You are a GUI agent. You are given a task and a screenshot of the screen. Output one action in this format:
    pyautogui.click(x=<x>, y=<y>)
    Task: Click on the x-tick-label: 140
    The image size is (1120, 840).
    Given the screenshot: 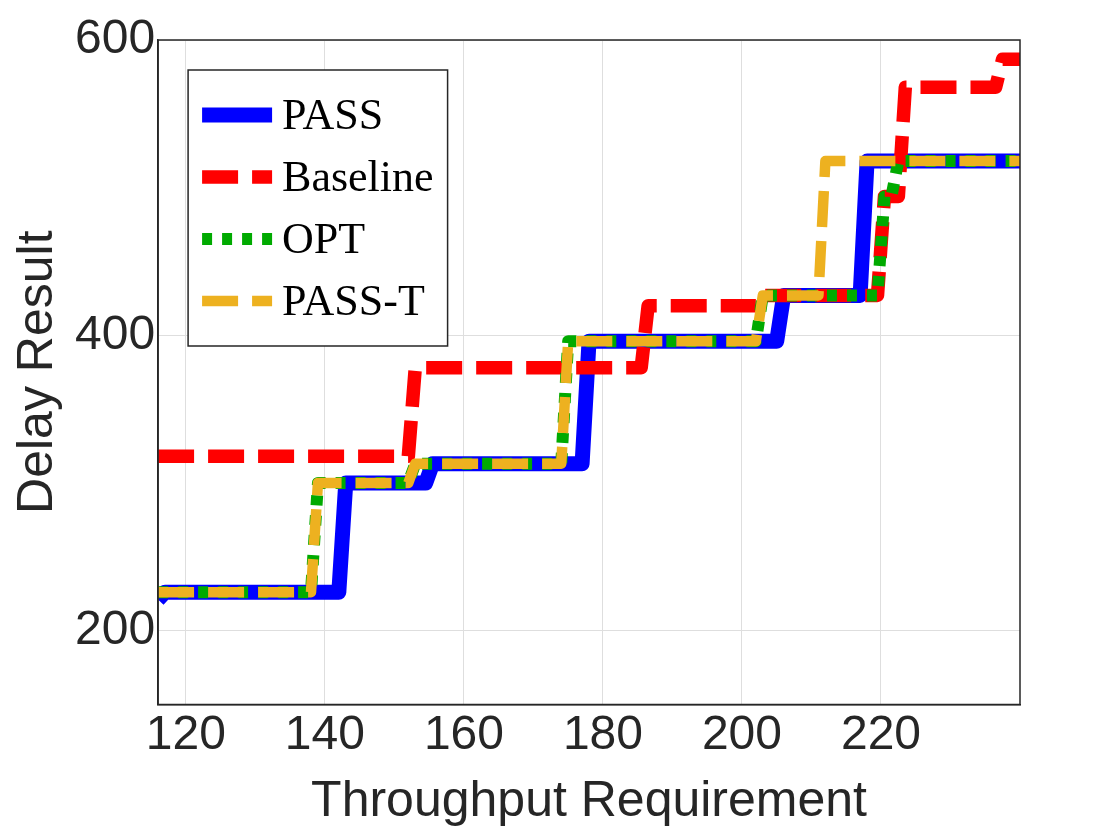 What is the action you would take?
    pyautogui.click(x=324, y=733)
    